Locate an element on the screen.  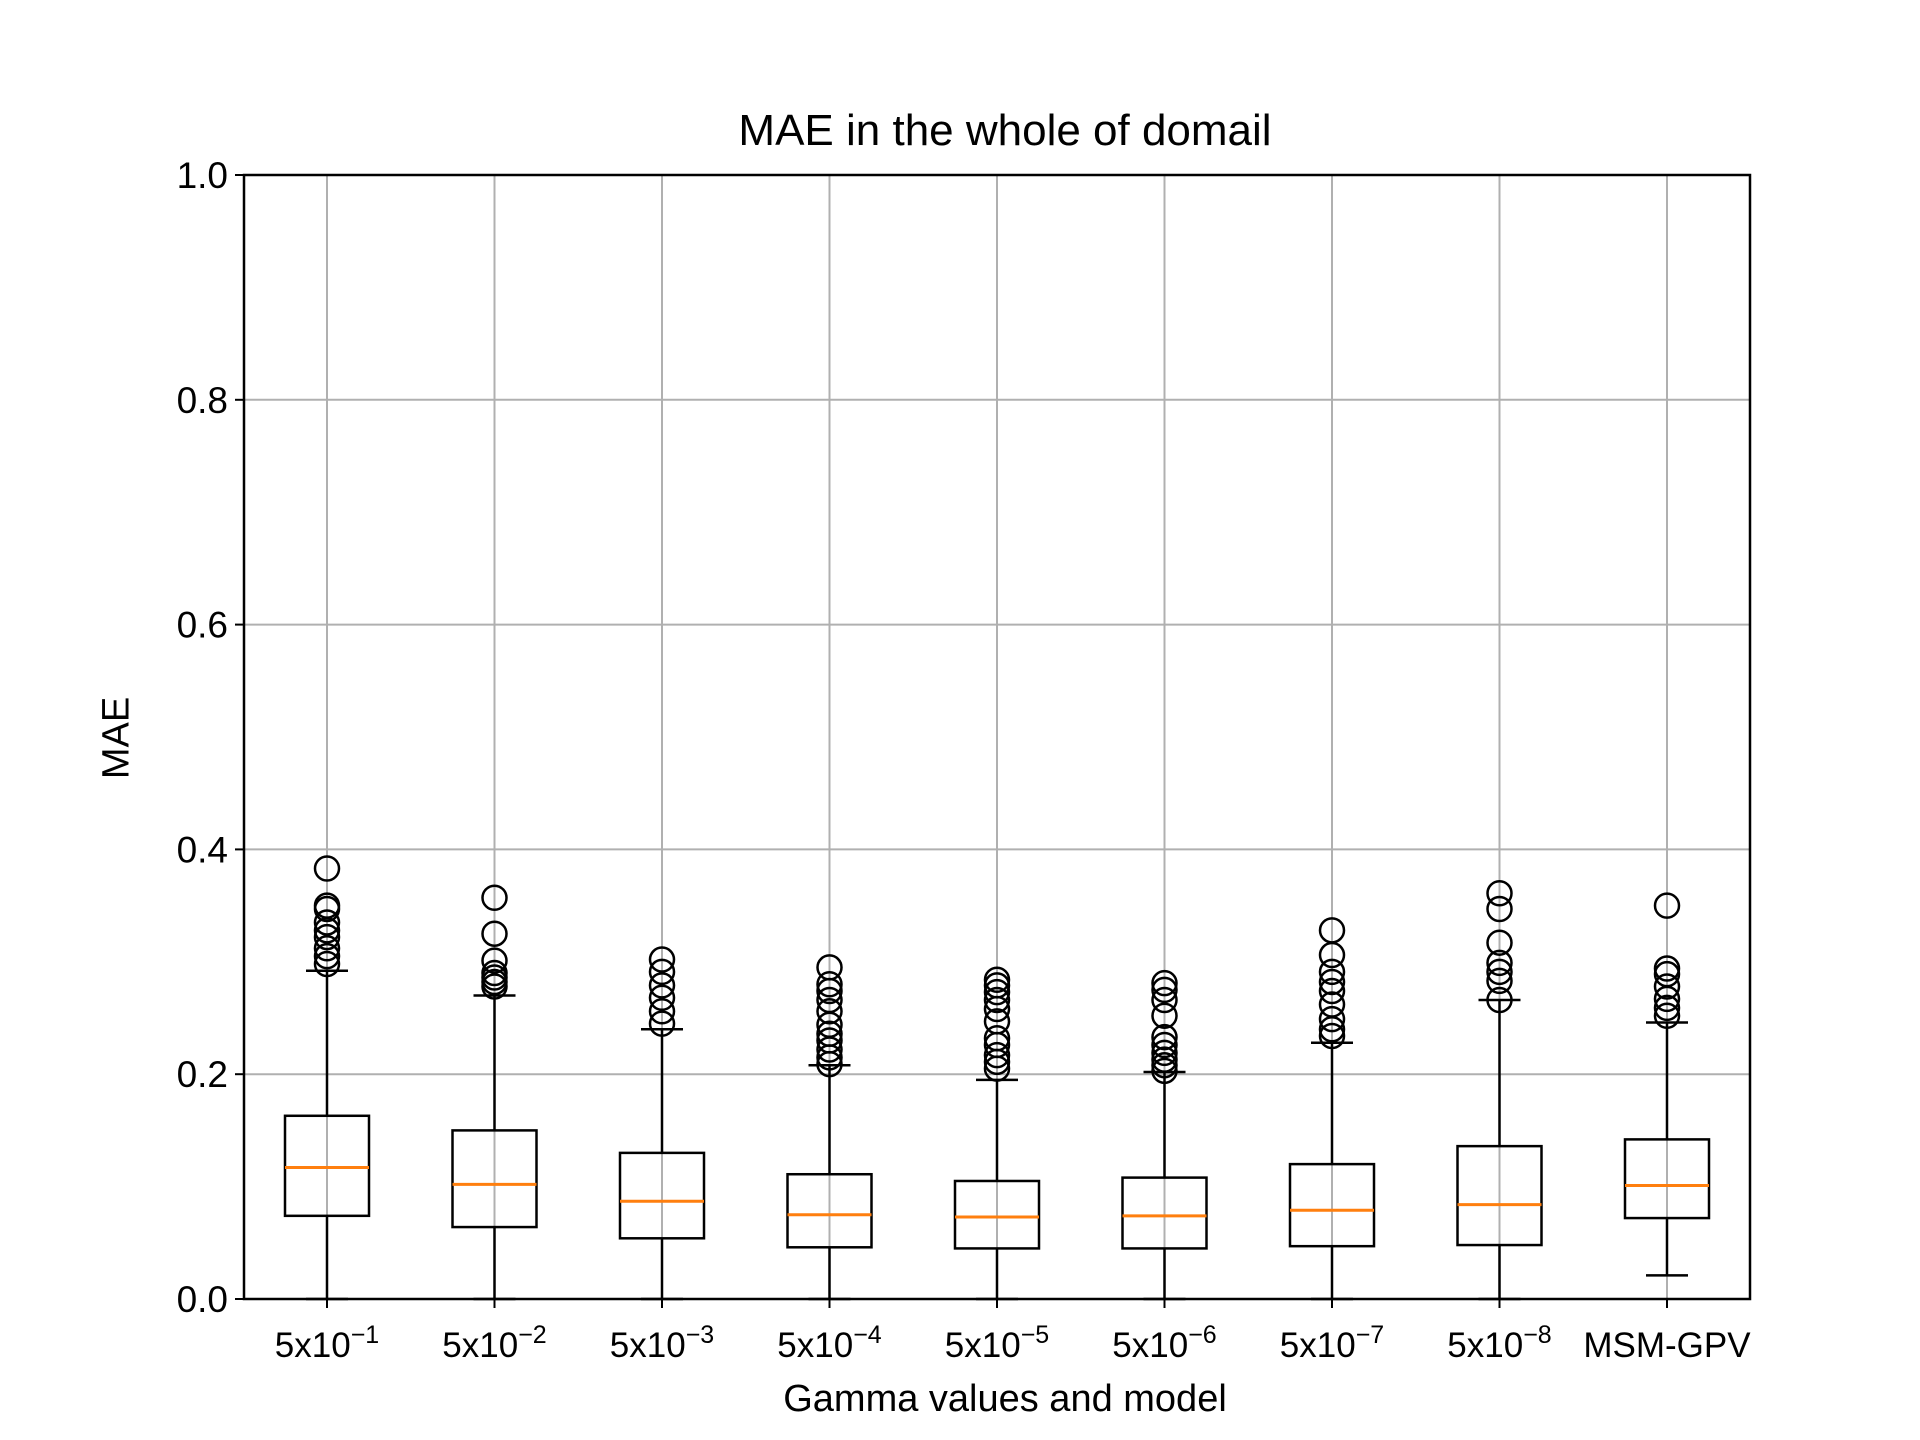
x-tick-label: 5x10⁻² is located at coordinates (494, 1343).